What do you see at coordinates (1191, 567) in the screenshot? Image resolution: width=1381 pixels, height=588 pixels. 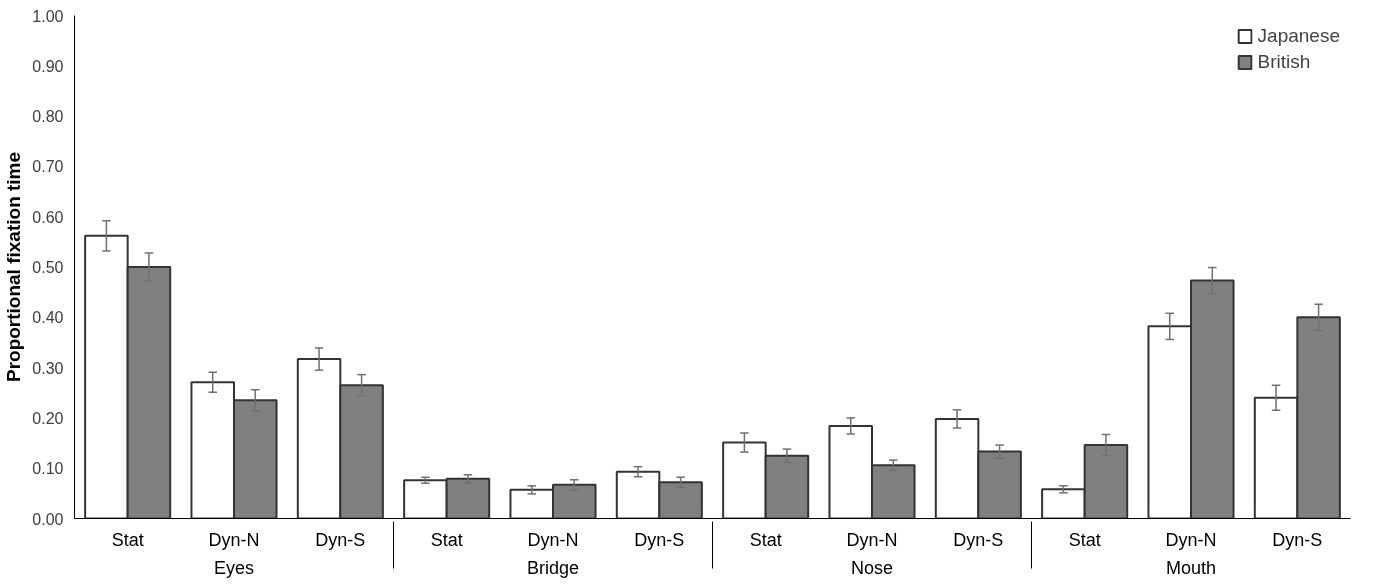 I see `text: Mouth` at bounding box center [1191, 567].